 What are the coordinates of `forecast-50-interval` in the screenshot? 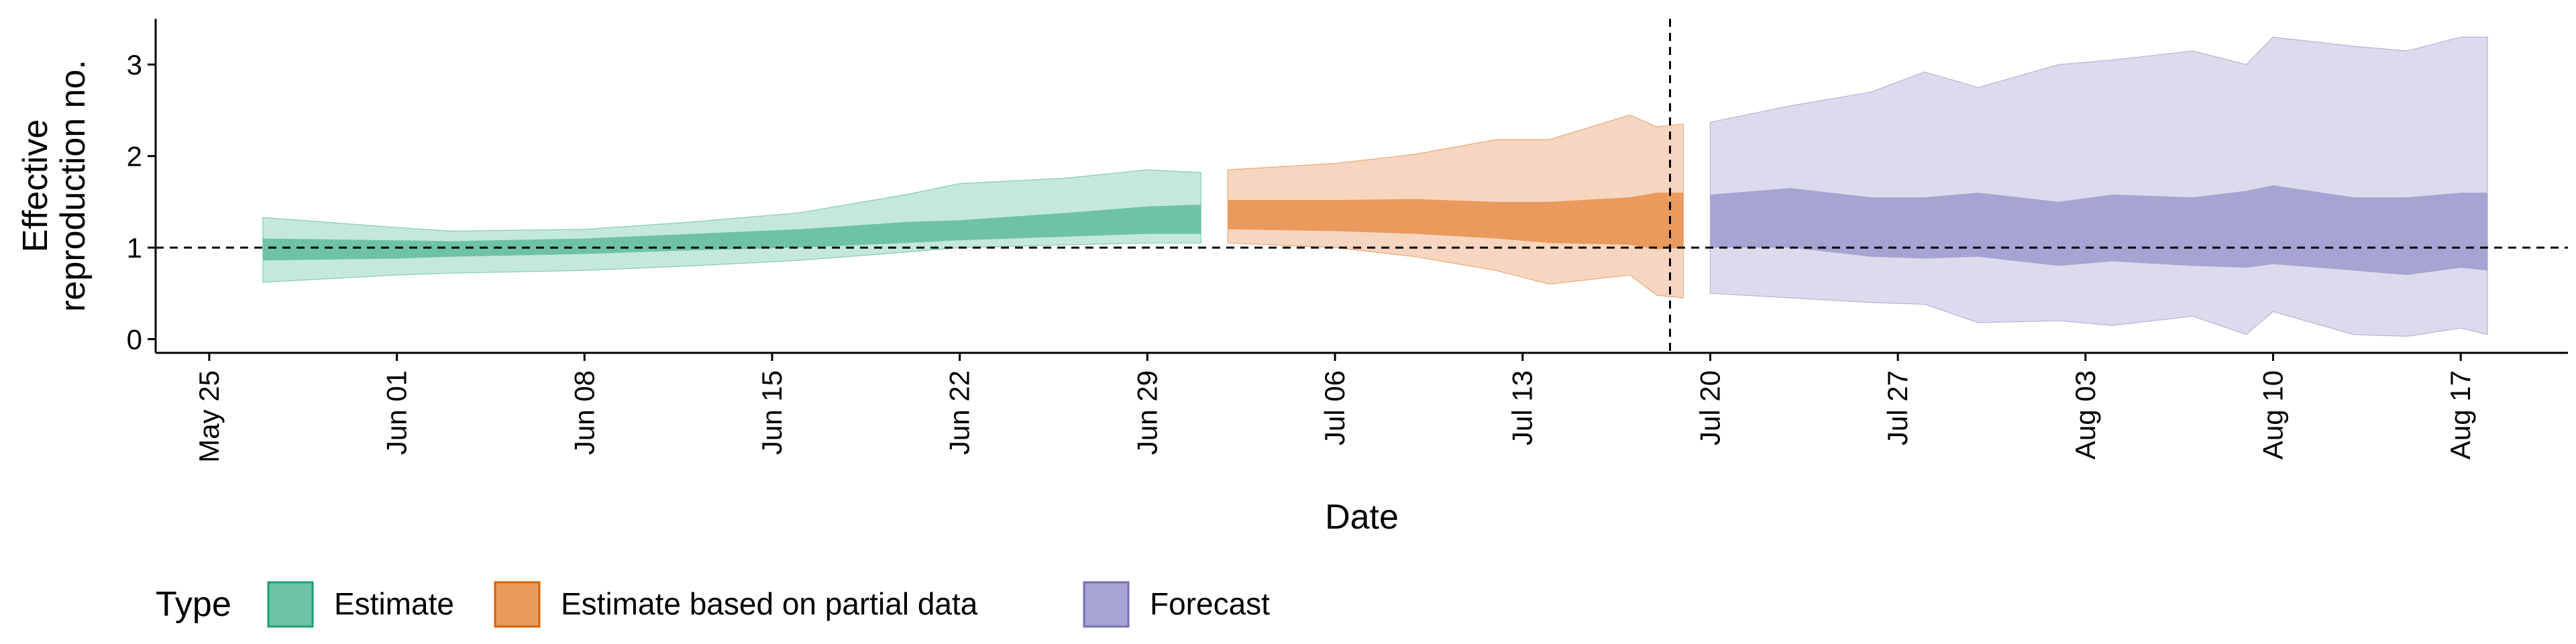 It's located at (2099, 230).